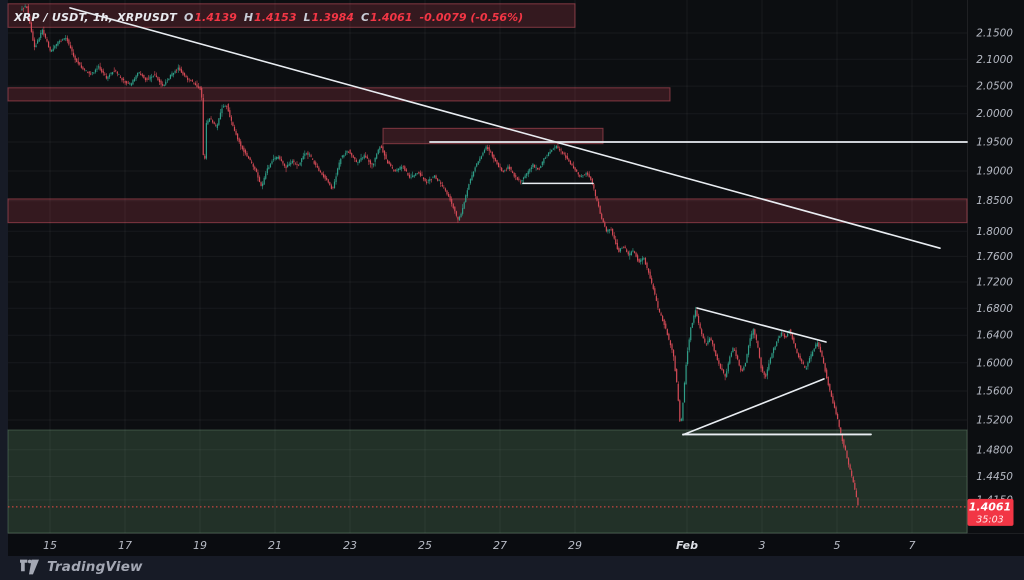  I want to click on wedge-lower-line, so click(753, 407).